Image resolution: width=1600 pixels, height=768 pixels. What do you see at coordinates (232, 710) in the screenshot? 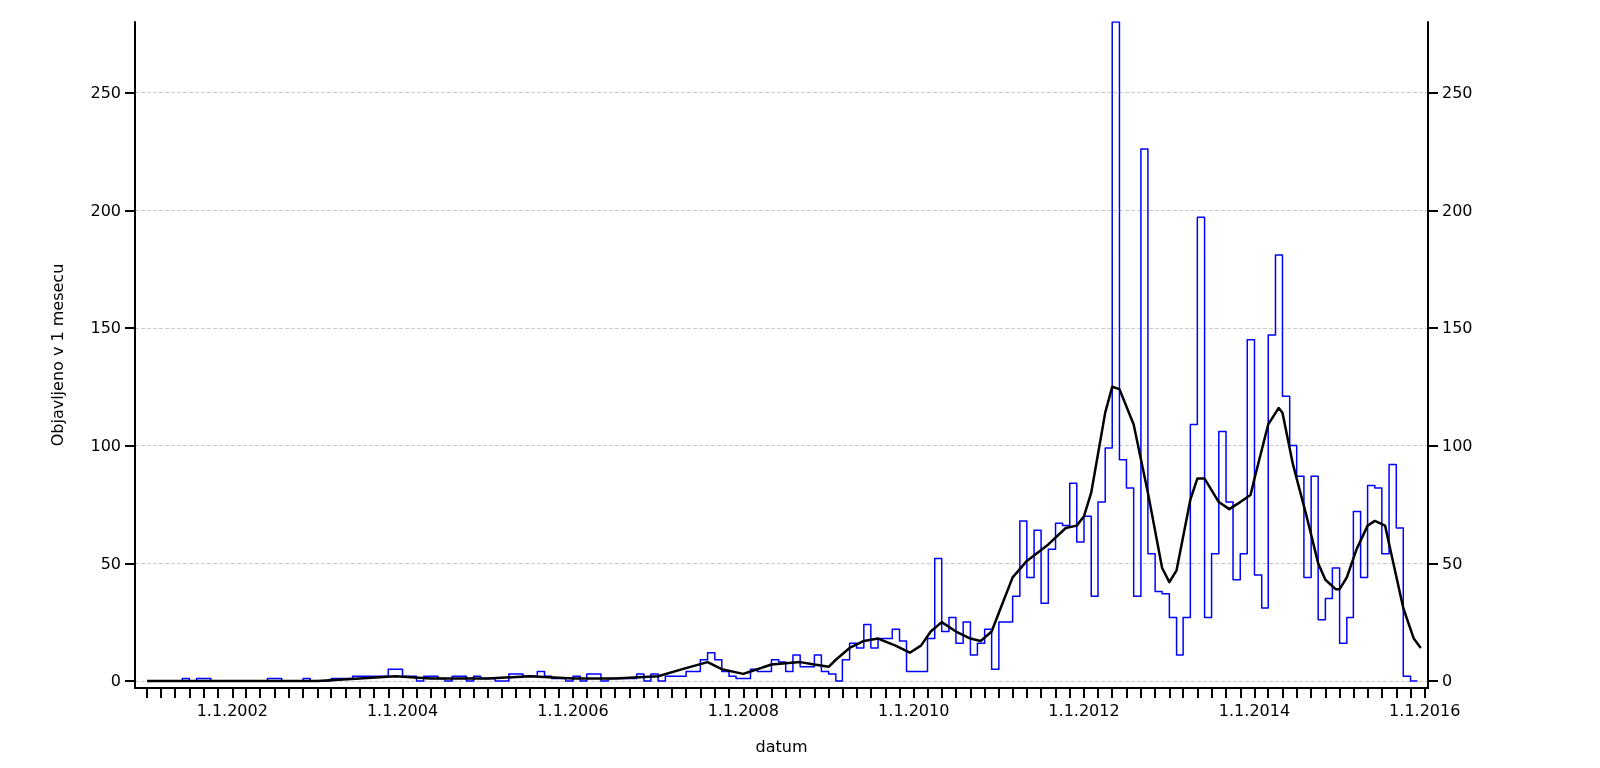
I see `x-tick-label: 1.1.2002` at bounding box center [232, 710].